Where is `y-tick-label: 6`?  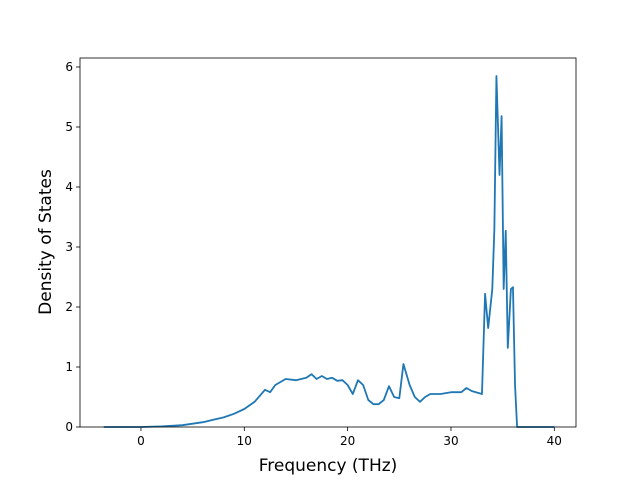 y-tick-label: 6 is located at coordinates (69, 67).